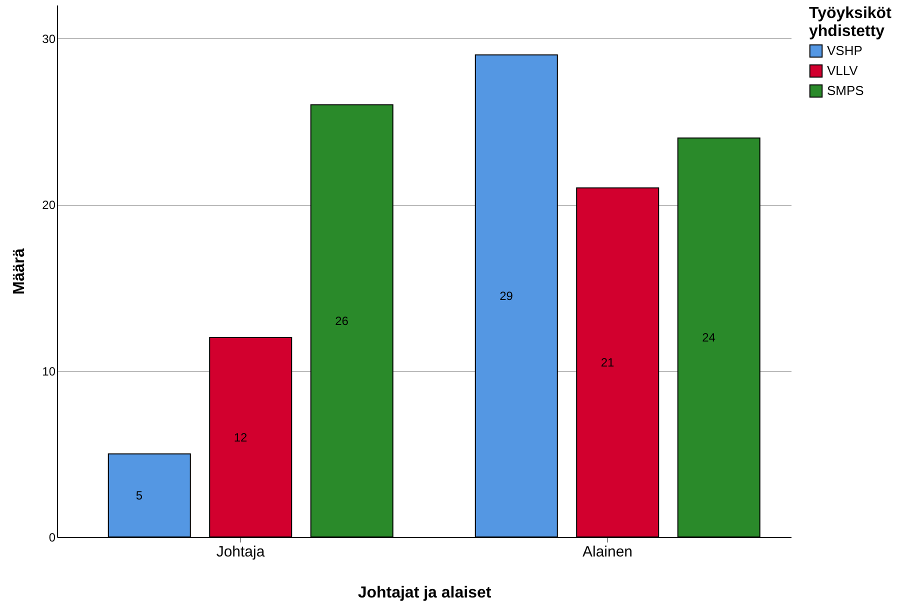  What do you see at coordinates (241, 552) in the screenshot?
I see `x-tick-label: Johtaja` at bounding box center [241, 552].